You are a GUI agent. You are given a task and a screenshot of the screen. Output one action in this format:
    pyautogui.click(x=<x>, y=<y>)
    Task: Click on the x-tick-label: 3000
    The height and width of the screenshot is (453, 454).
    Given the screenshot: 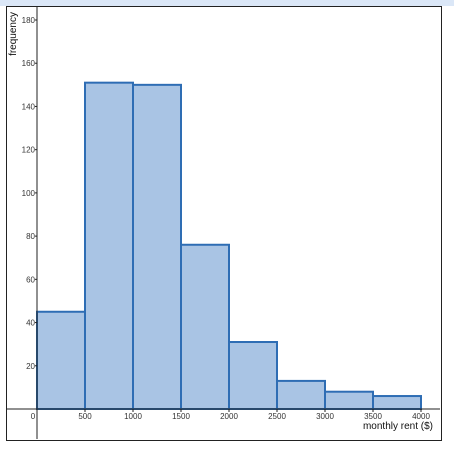 What is the action you would take?
    pyautogui.click(x=325, y=416)
    